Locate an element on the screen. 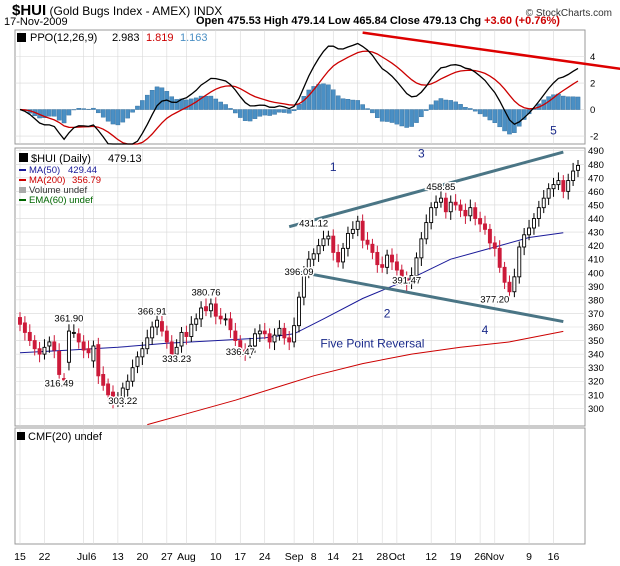 The height and width of the screenshot is (566, 620). cmf-legend-swatch is located at coordinates (21, 436).